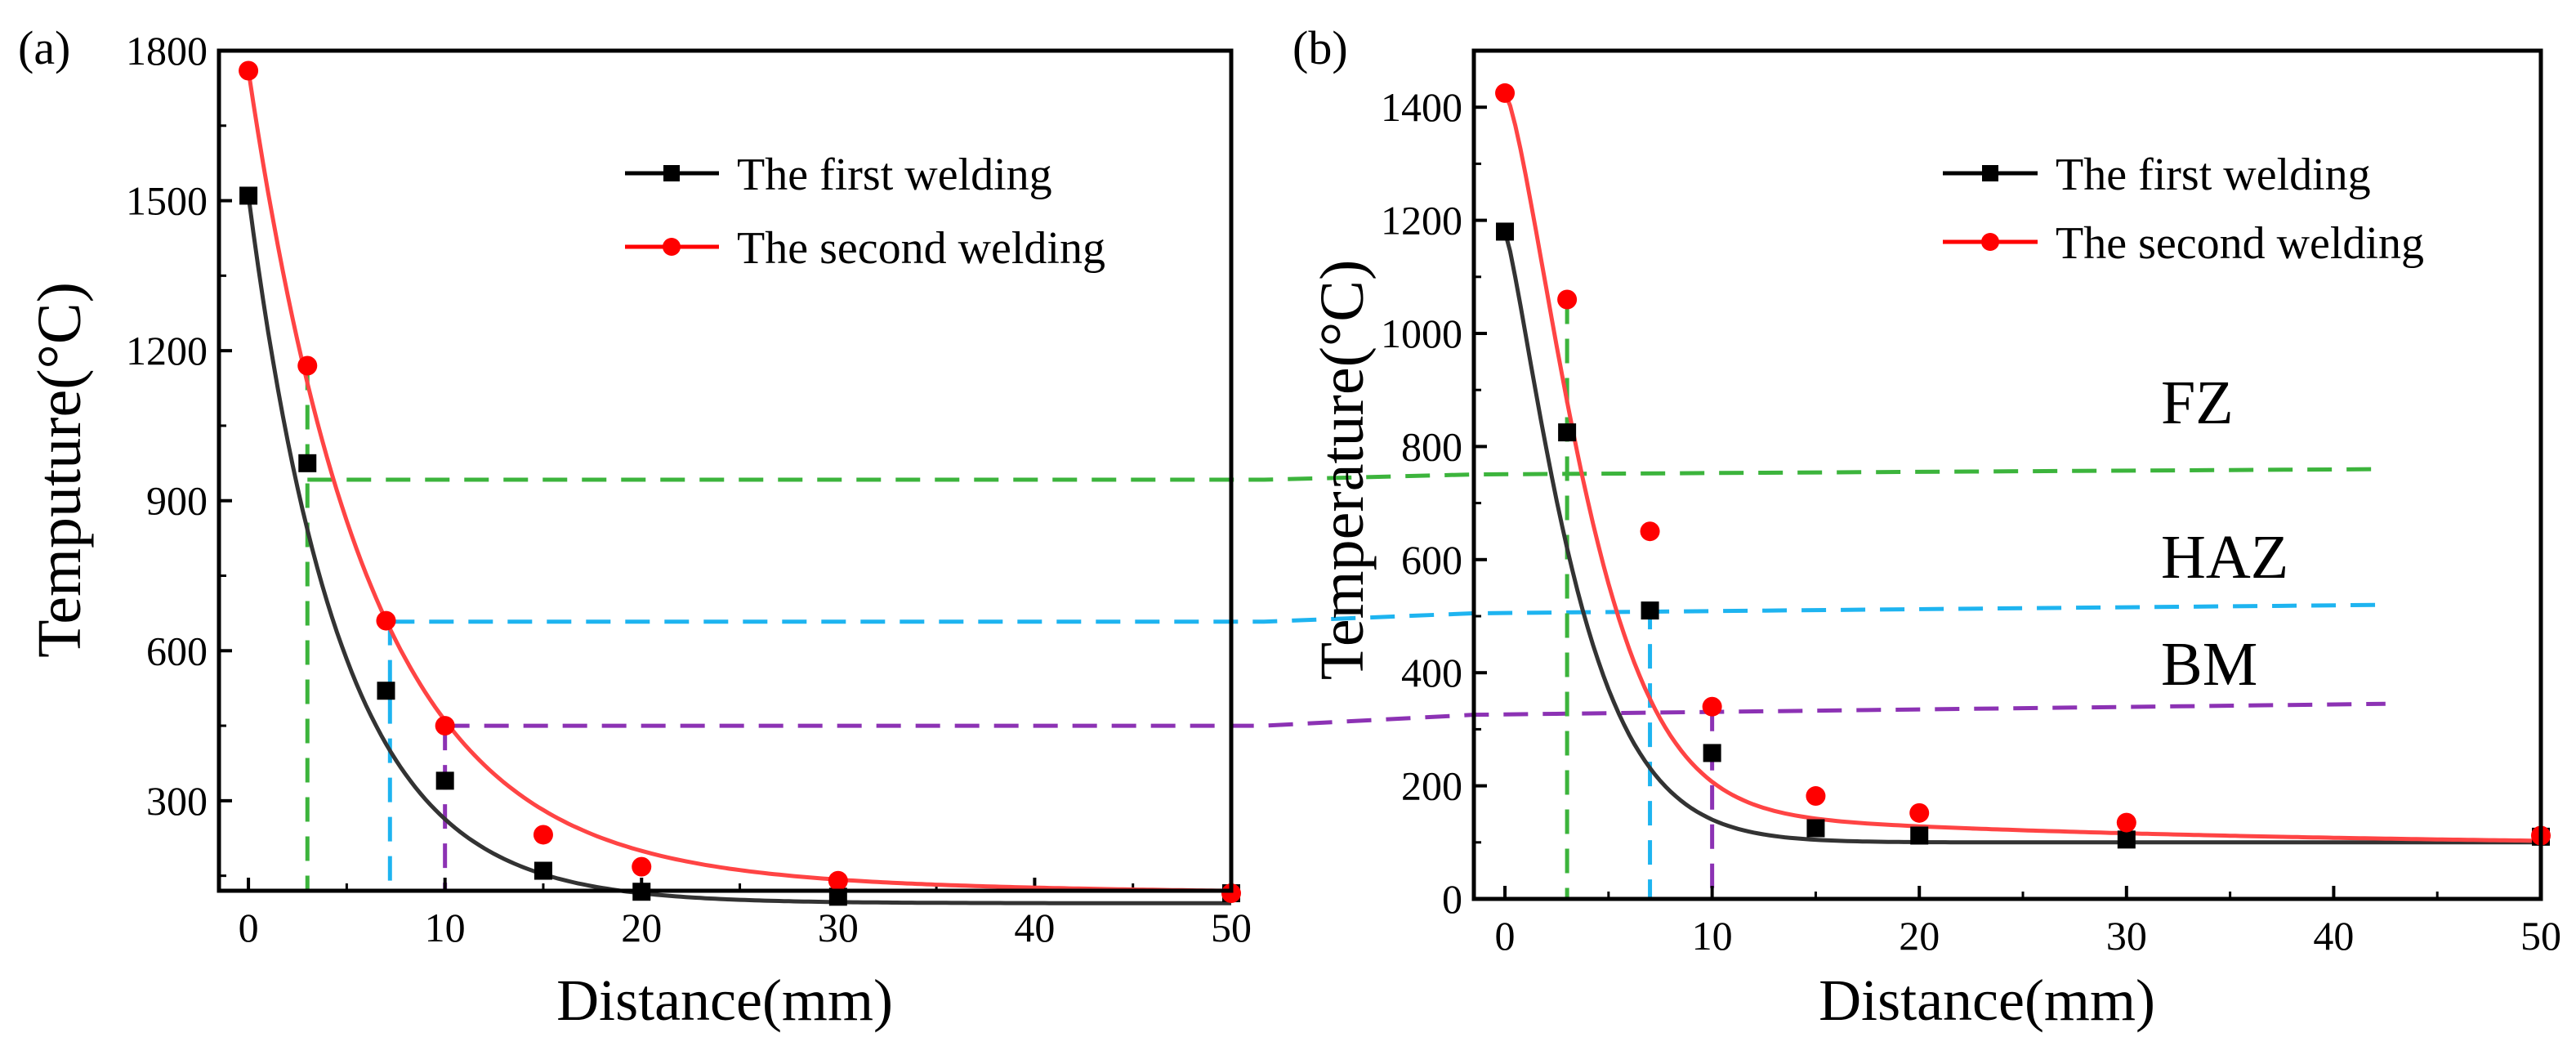 The height and width of the screenshot is (1055, 2576). What do you see at coordinates (672, 247) in the screenshot?
I see `panel-a-legend-marker-second` at bounding box center [672, 247].